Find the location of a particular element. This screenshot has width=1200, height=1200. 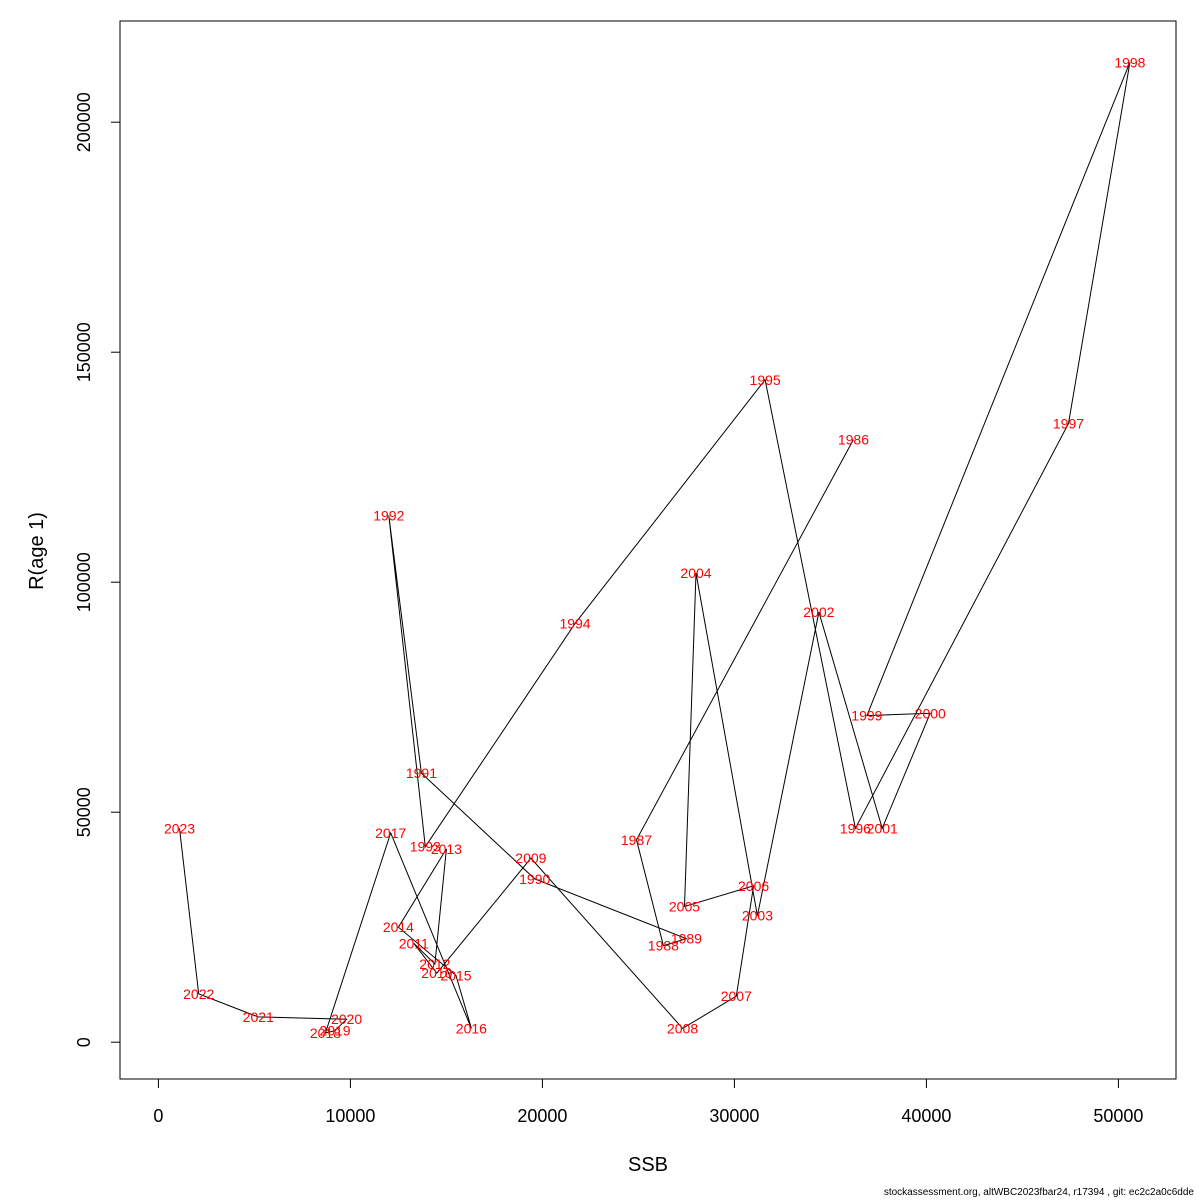

point-label-2003: 2003 is located at coordinates (757, 916).